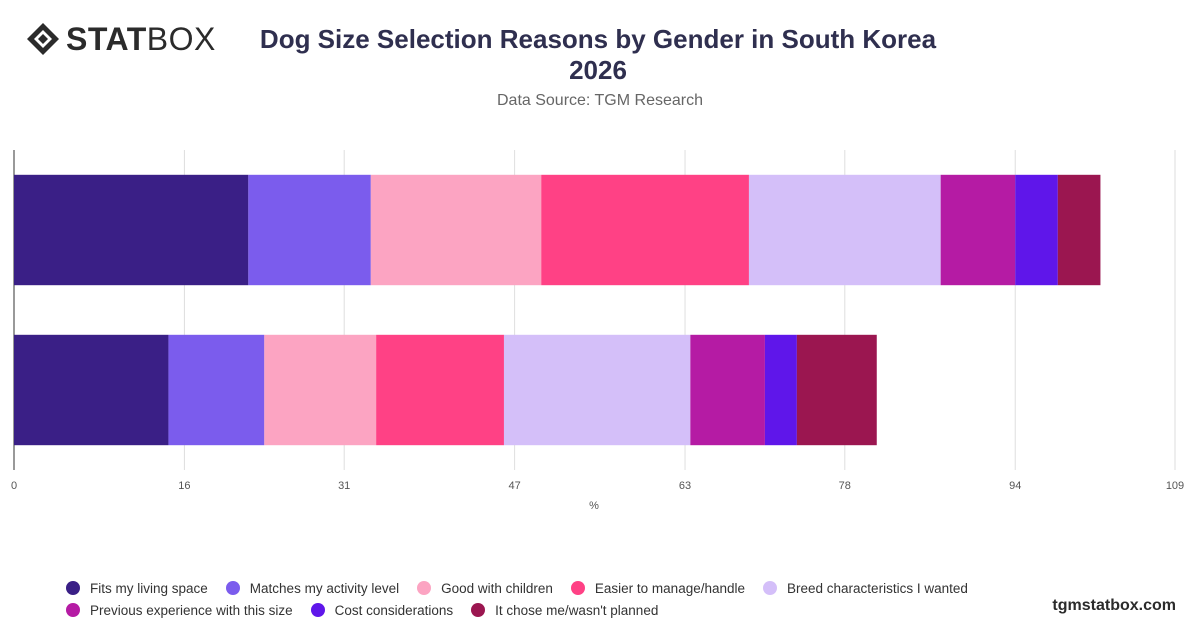 The image size is (1200, 628). What do you see at coordinates (514, 486) in the screenshot?
I see `x-tick-label: 47` at bounding box center [514, 486].